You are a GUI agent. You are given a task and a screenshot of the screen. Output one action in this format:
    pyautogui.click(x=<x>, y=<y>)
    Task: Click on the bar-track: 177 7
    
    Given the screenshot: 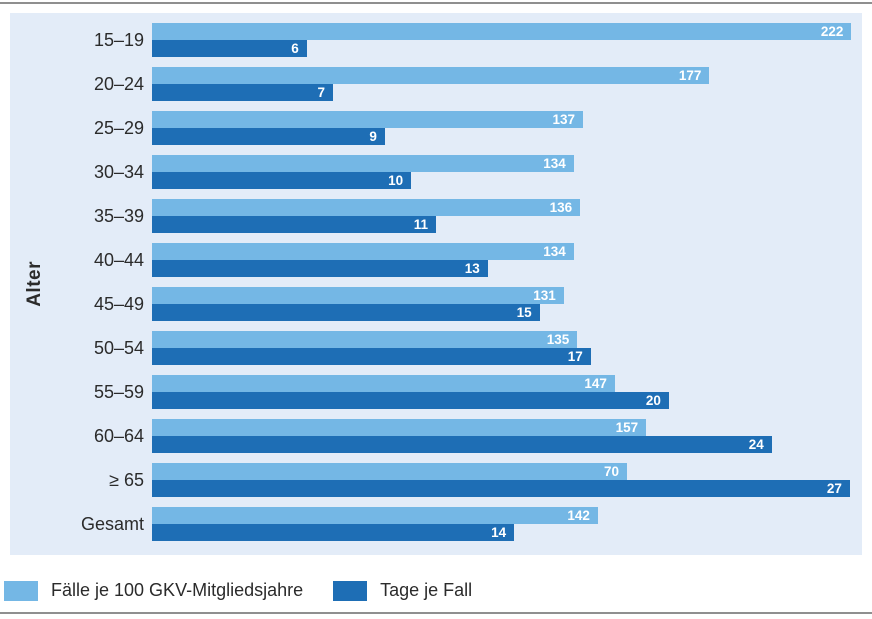 What is the action you would take?
    pyautogui.click(x=507, y=84)
    